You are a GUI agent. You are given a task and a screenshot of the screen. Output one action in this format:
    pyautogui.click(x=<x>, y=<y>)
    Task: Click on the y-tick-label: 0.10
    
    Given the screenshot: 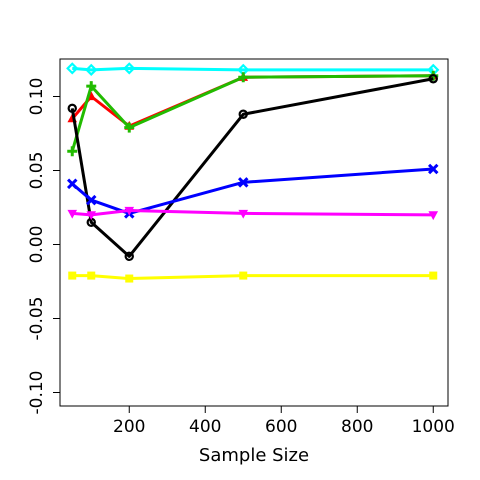 What is the action you would take?
    pyautogui.click(x=37, y=97)
    